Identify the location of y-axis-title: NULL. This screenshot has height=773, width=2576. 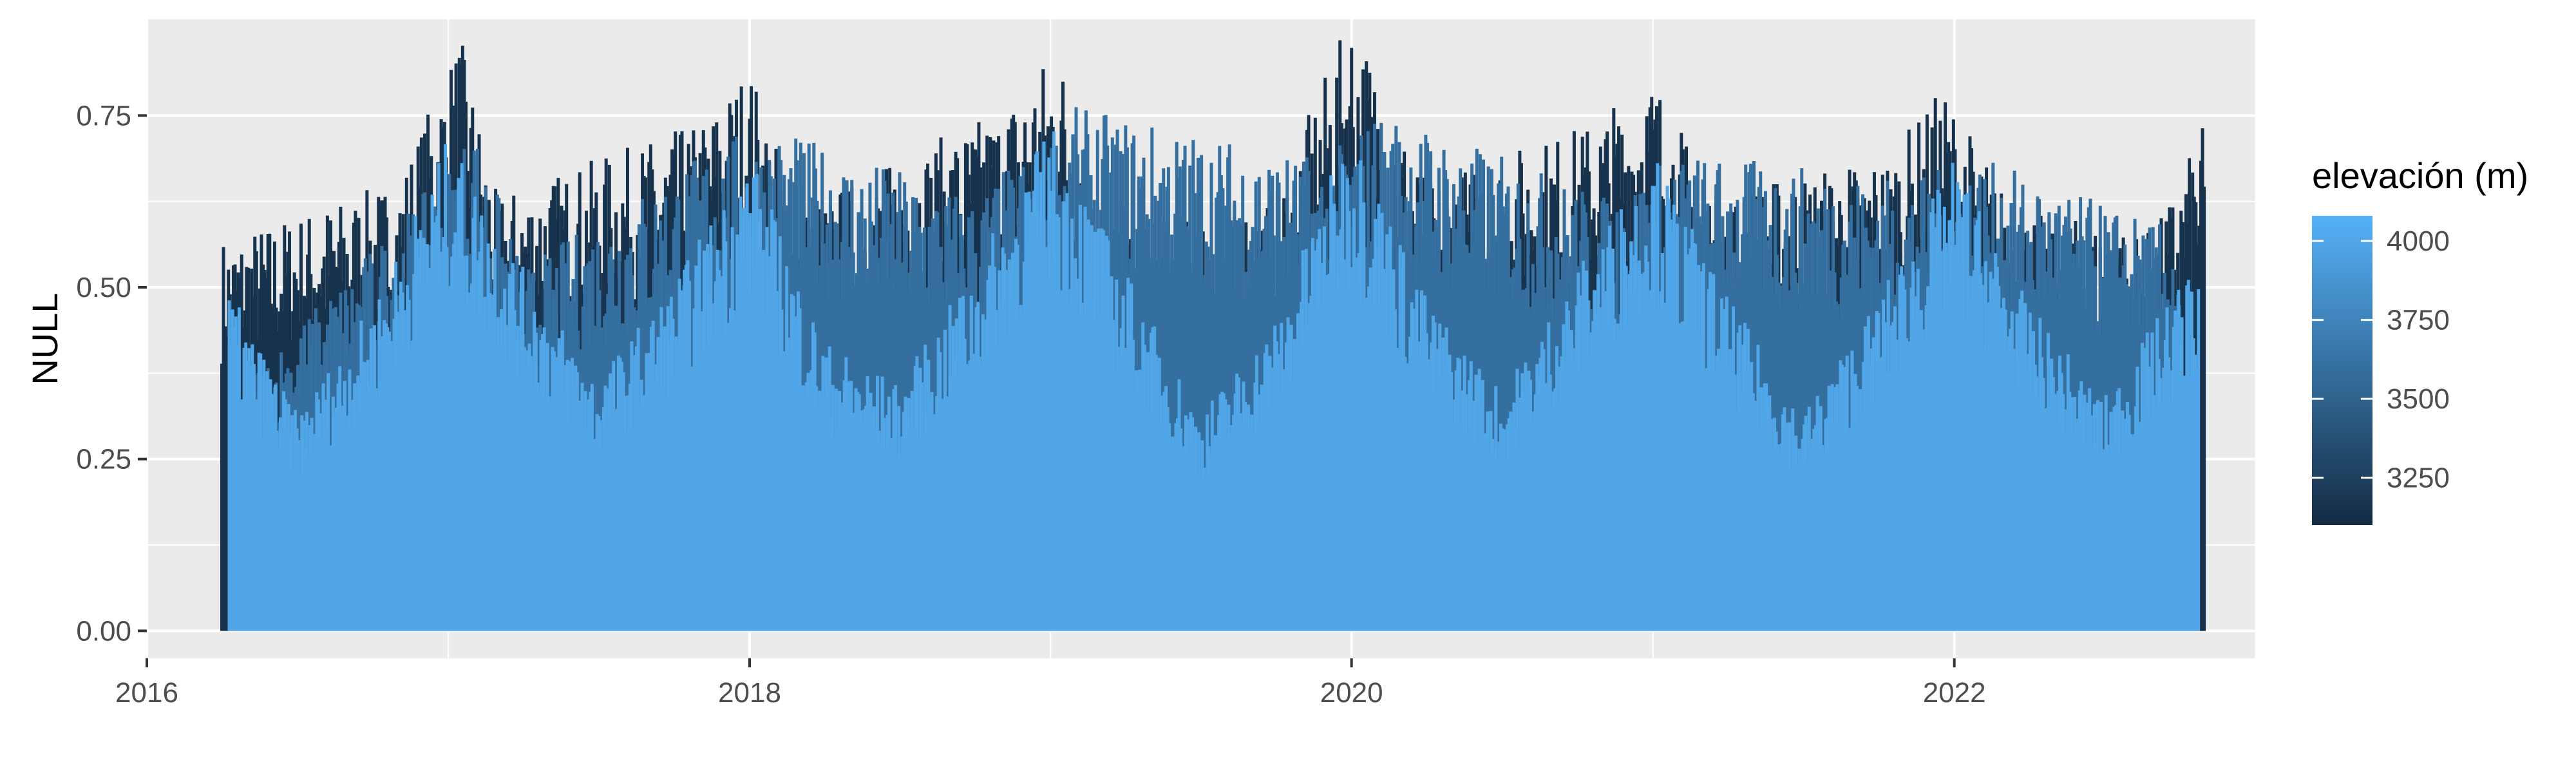
(44, 338).